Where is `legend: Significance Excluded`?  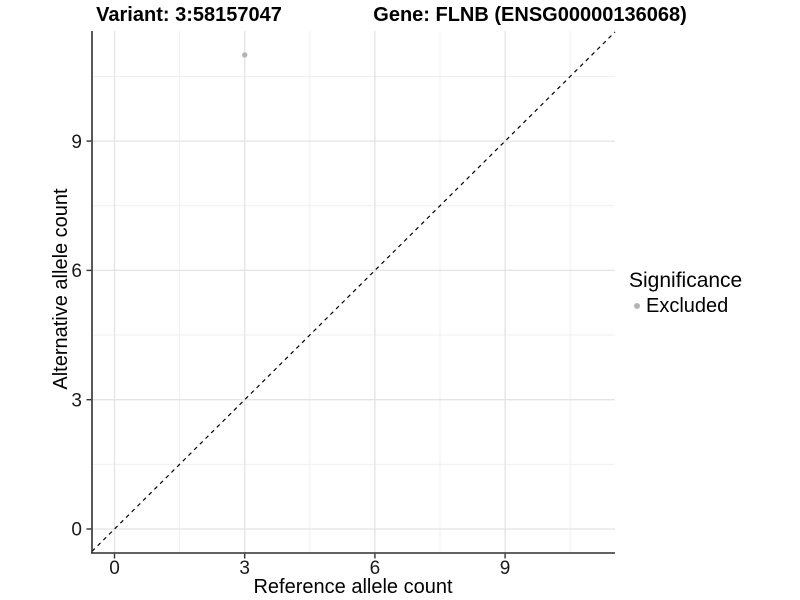
legend: Significance Excluded is located at coordinates (685, 293).